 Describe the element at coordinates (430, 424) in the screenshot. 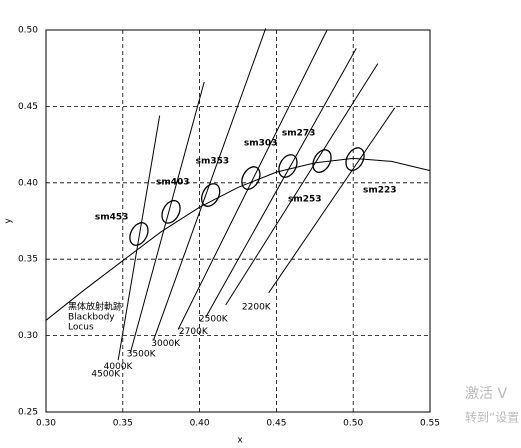

I see `x-tick-label: 0.55` at that location.